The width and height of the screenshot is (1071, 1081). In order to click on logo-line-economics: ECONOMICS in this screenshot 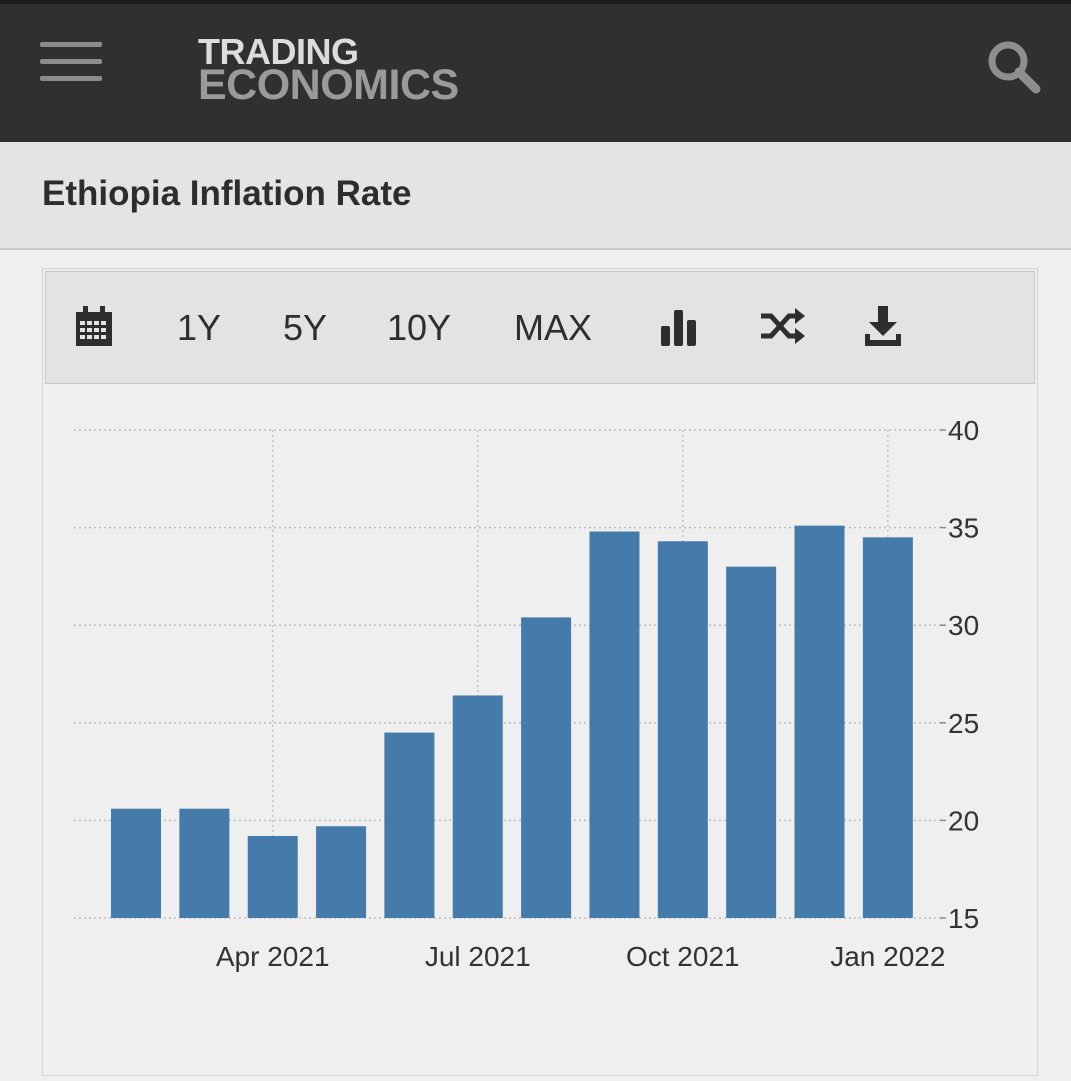, I will do `click(328, 85)`.